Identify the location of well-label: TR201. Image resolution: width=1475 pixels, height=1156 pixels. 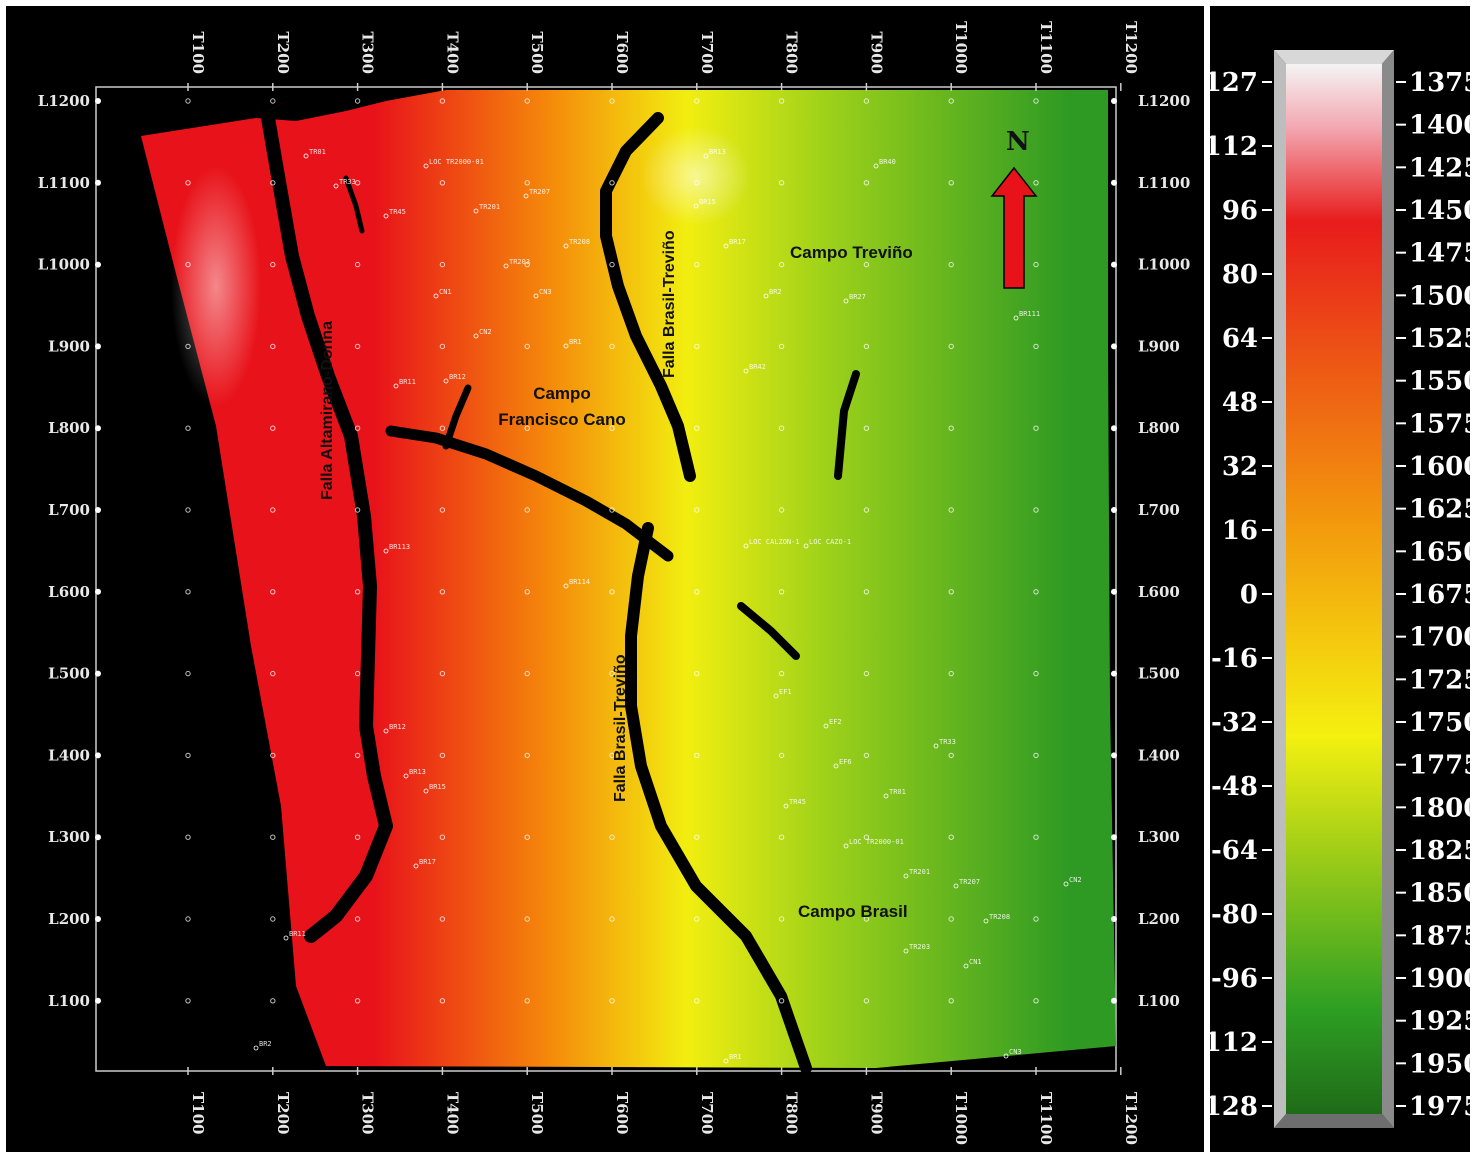
(919, 872).